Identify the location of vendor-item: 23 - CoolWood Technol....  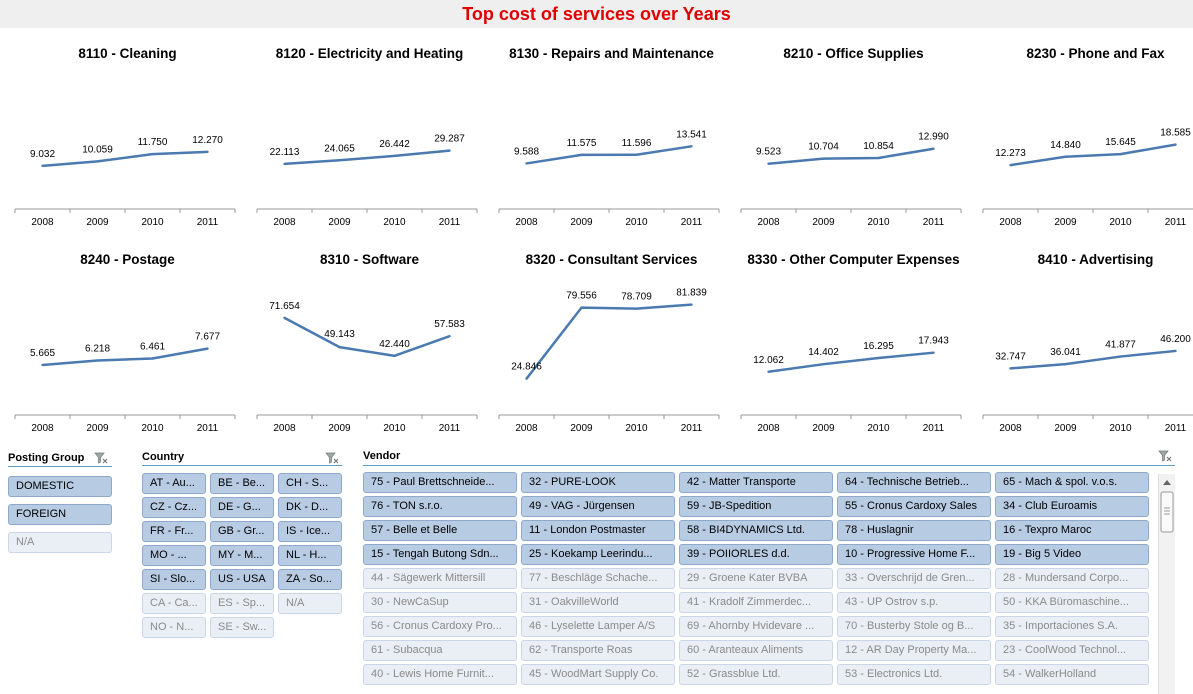
(1072, 650).